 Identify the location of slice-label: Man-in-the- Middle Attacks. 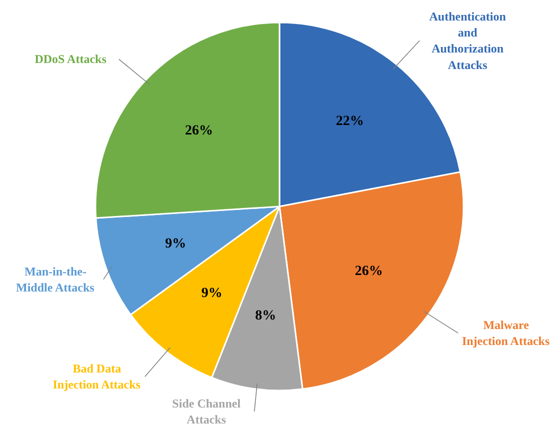
(55, 279).